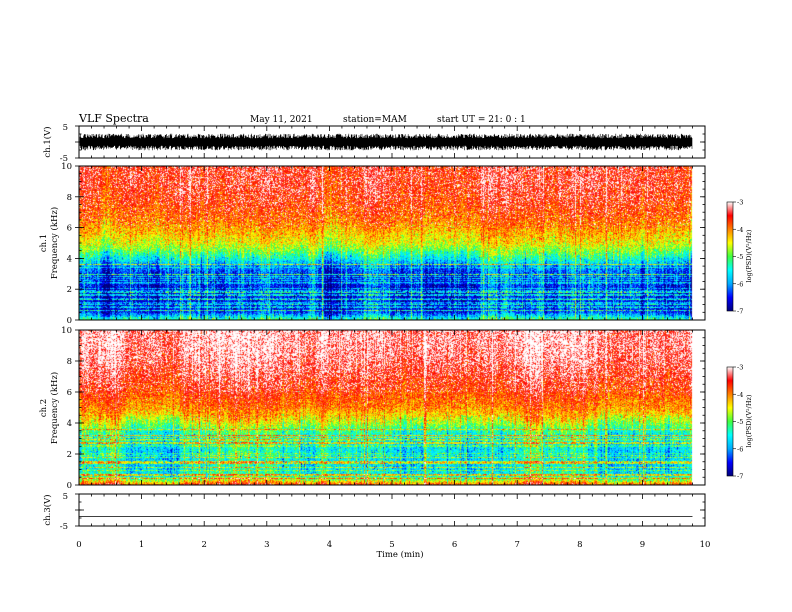 The height and width of the screenshot is (612, 792). What do you see at coordinates (64, 159) in the screenshot?
I see `ch1-ytick-bottom: -5` at bounding box center [64, 159].